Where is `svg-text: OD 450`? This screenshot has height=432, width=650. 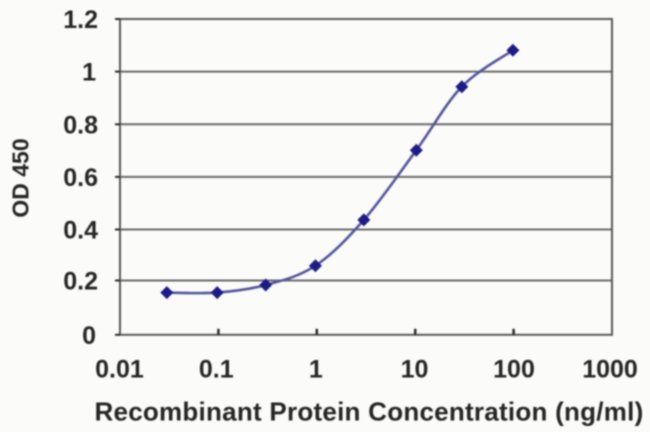
svg-text: OD 450 is located at coordinates (21, 177).